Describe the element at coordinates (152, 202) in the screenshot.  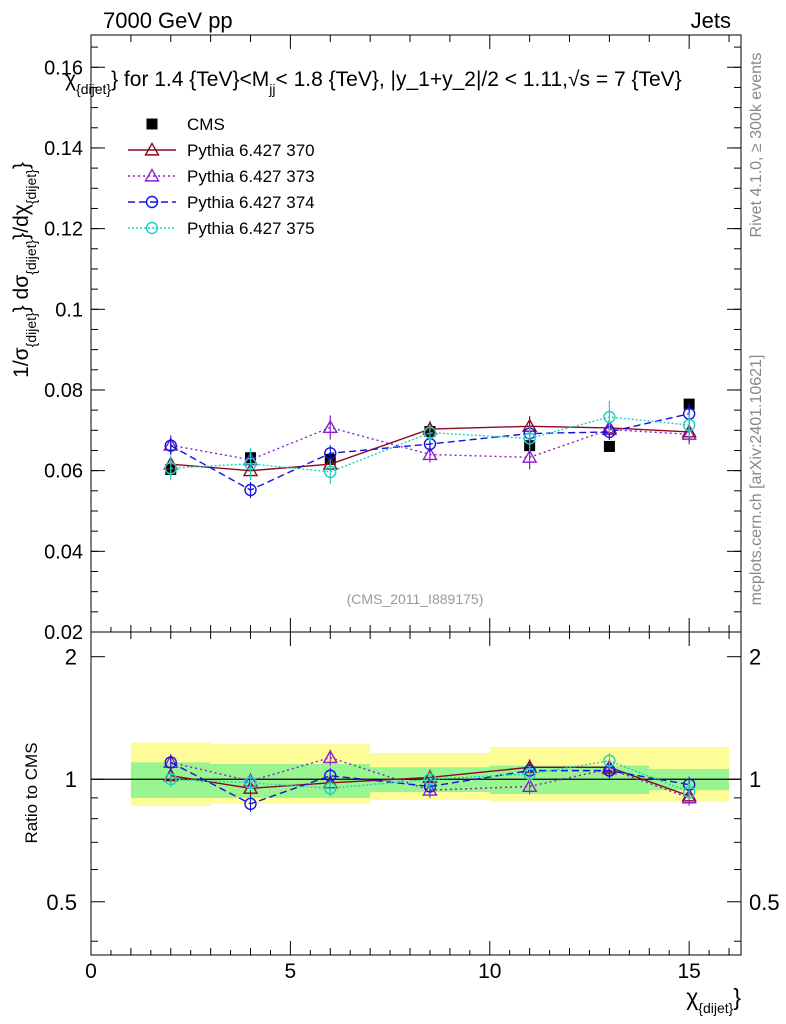
I see `legend-marker-p374` at that location.